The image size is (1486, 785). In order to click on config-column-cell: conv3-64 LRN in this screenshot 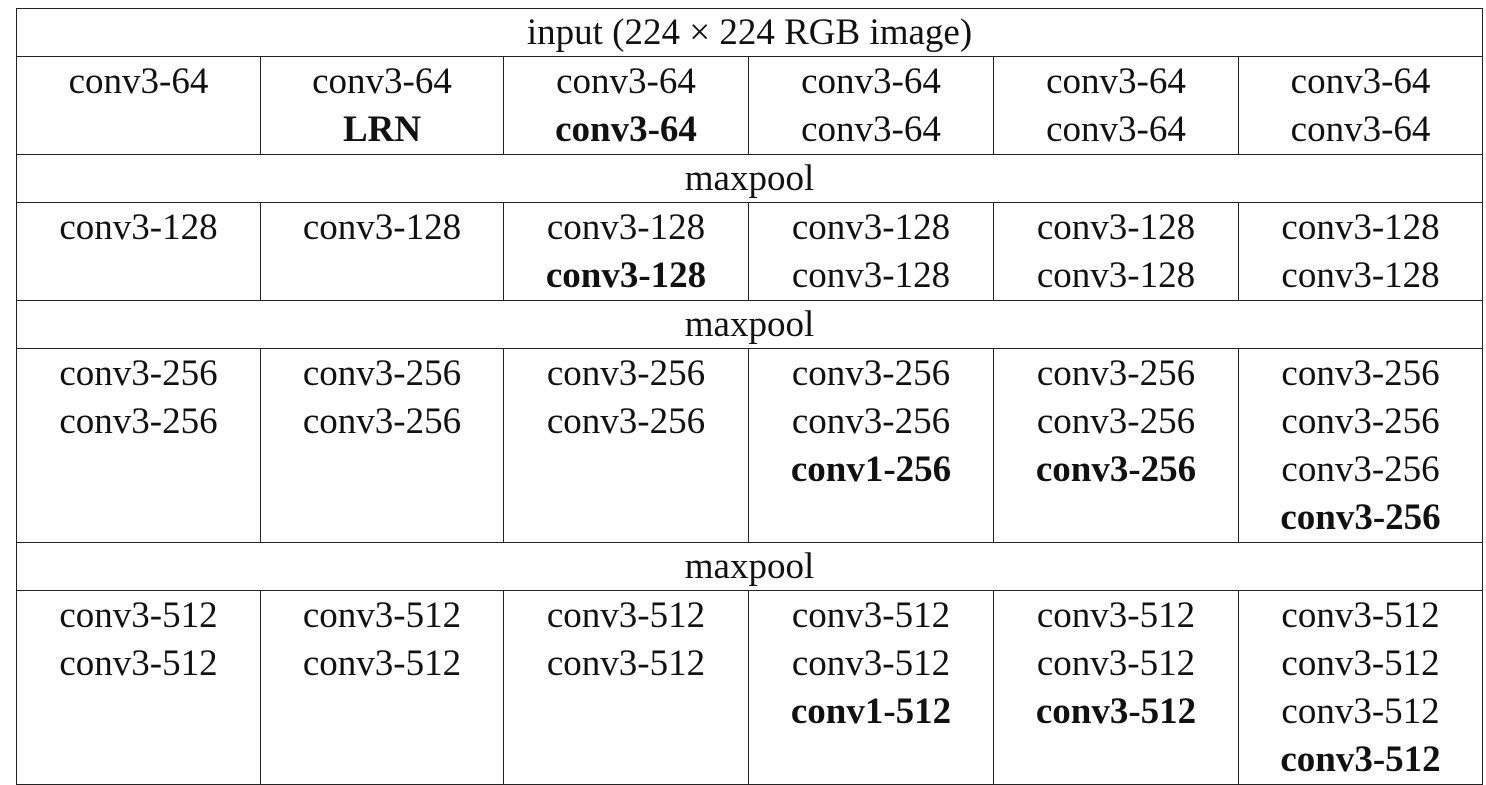, I will do `click(382, 105)`.